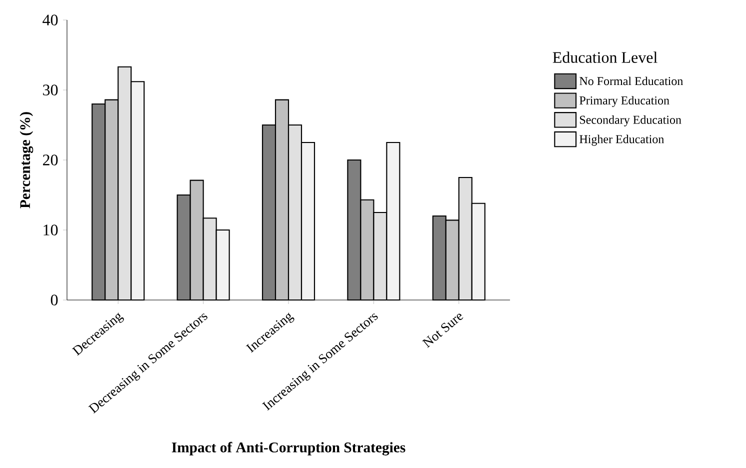 This screenshot has height=468, width=746. I want to click on y-axis-title: Percentage (%), so click(27, 160).